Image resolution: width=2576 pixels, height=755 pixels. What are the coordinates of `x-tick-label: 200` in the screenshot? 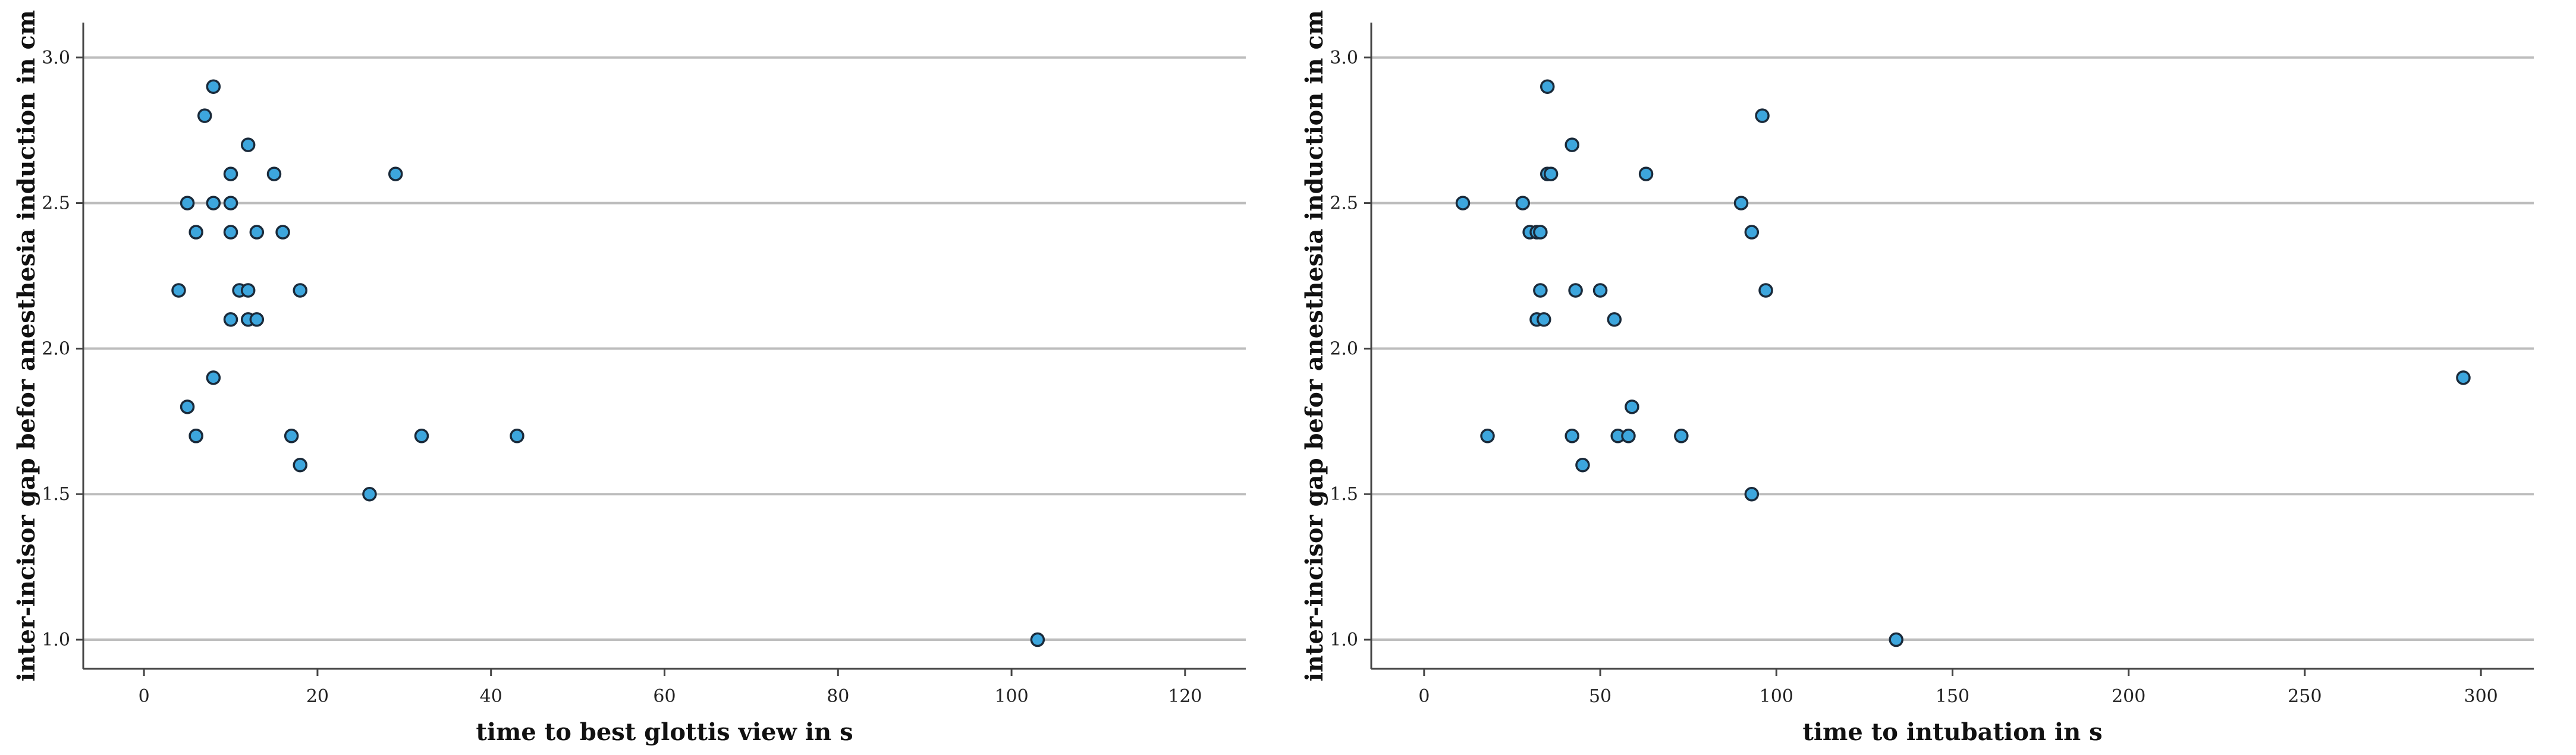 It's located at (2128, 696).